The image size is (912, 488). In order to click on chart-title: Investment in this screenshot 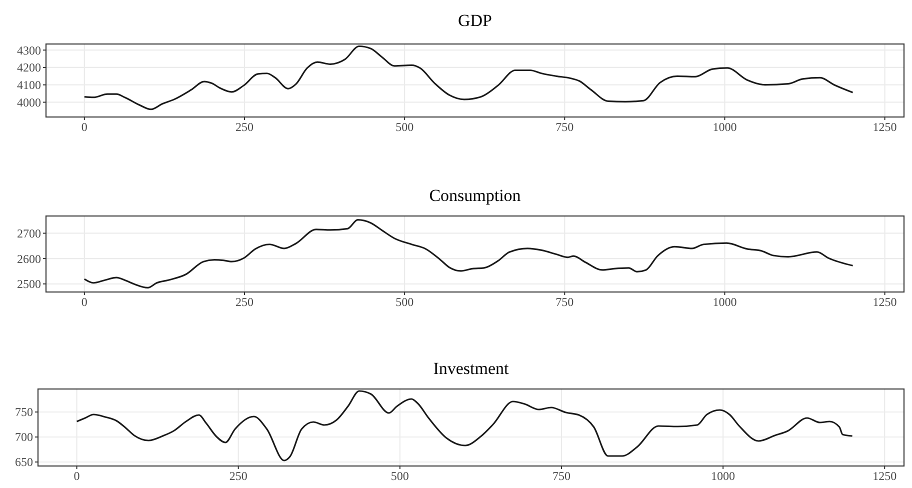, I will do `click(471, 368)`.